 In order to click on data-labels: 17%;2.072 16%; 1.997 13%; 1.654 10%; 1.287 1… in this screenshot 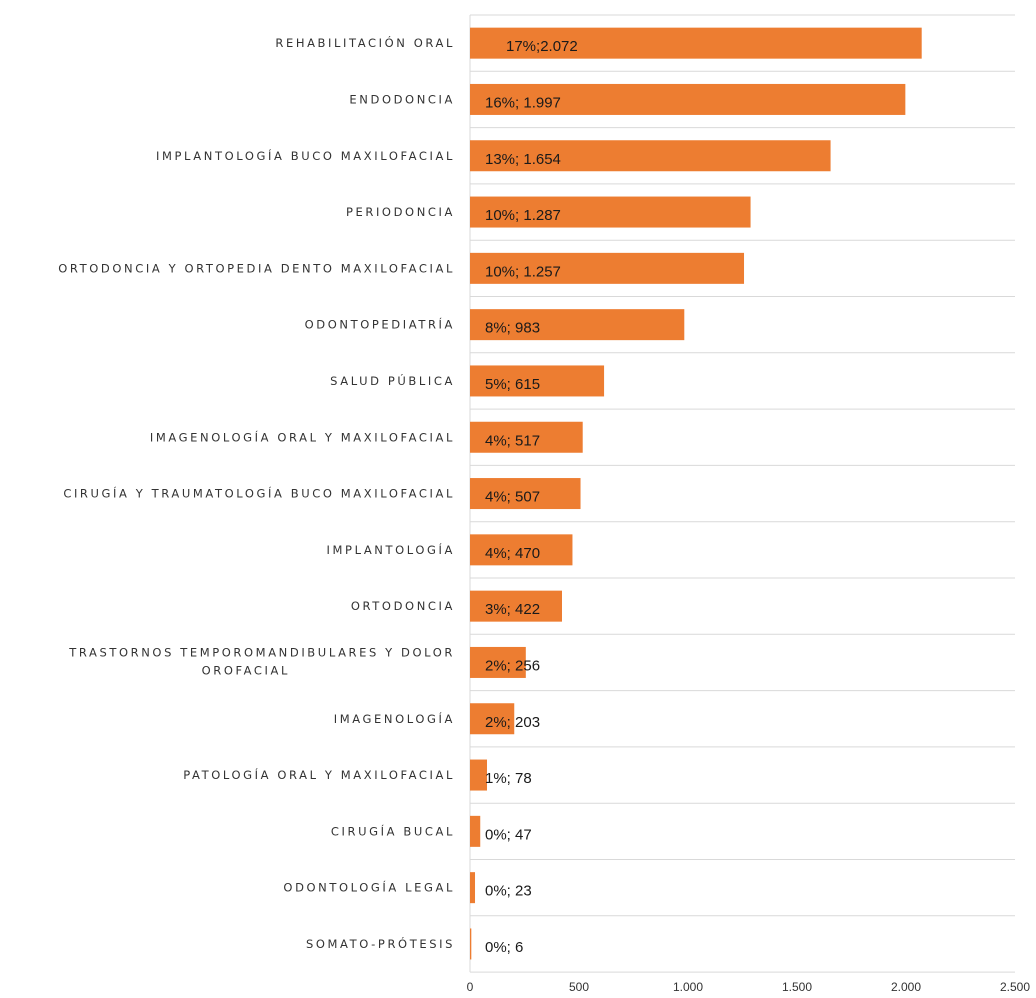, I will do `click(531, 497)`.